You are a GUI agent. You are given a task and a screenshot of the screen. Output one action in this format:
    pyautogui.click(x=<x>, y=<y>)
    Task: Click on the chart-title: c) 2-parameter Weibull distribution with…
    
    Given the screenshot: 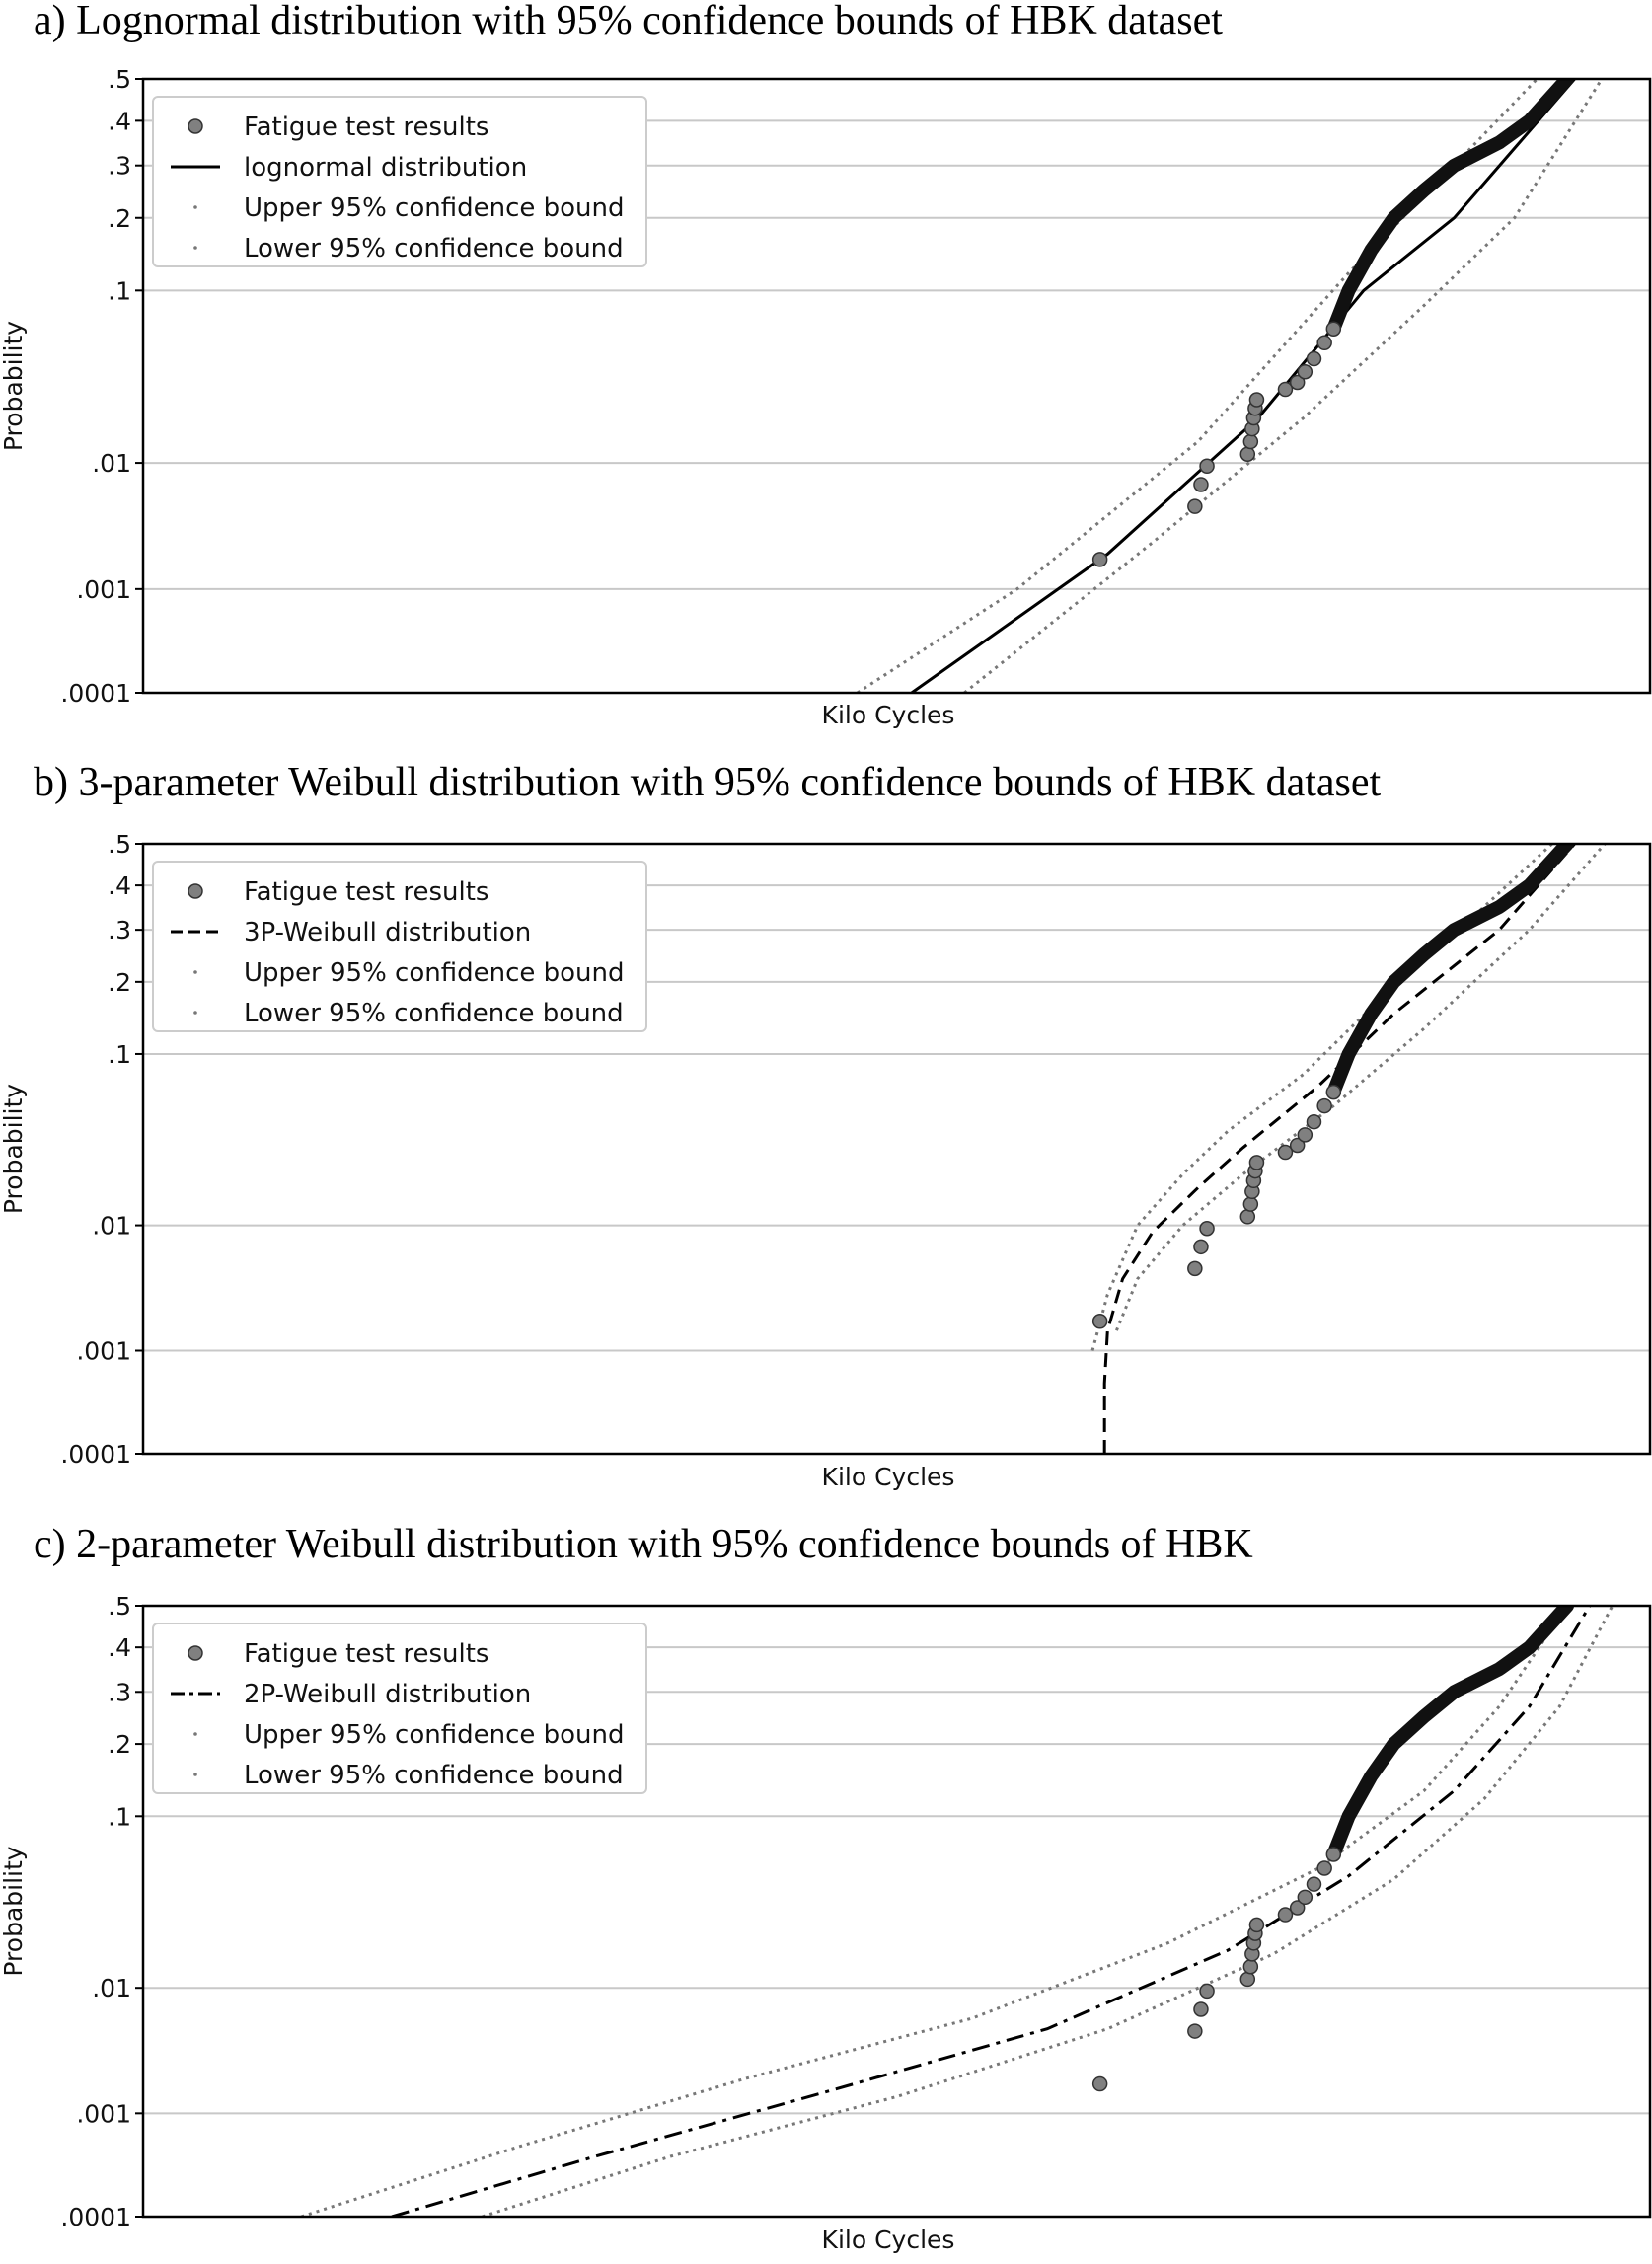 What is the action you would take?
    pyautogui.click(x=643, y=1545)
    